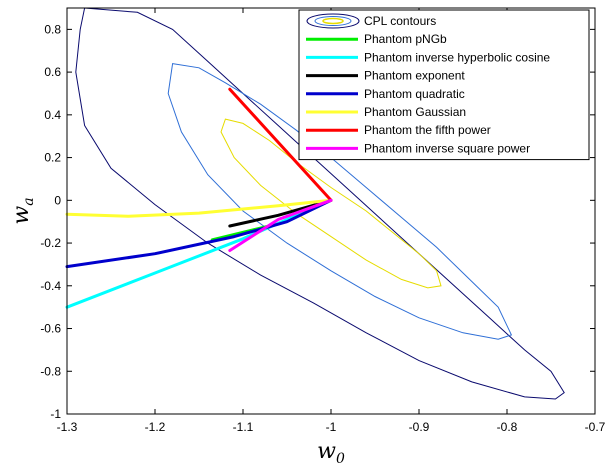  I want to click on x-axis-label-main: w, so click(326, 451).